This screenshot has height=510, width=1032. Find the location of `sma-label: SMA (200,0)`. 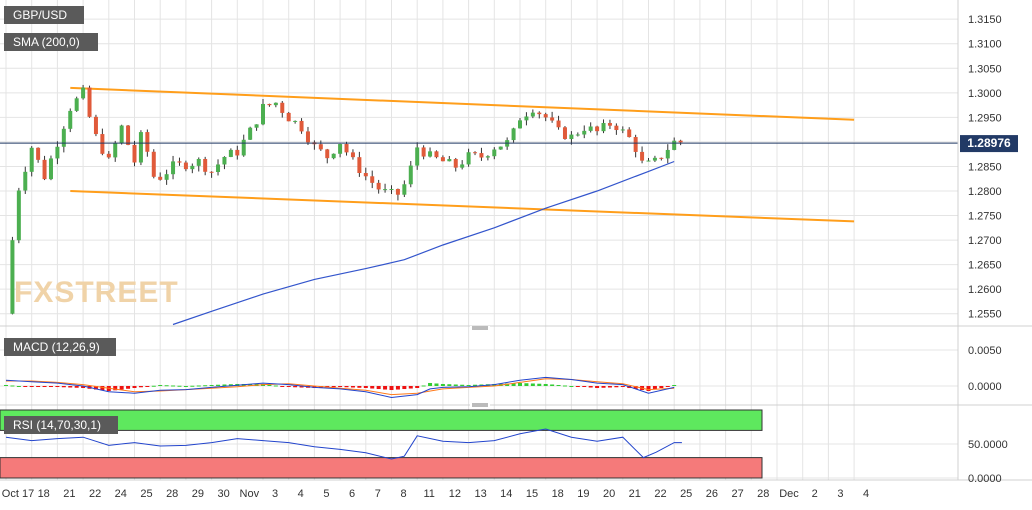

sma-label: SMA (200,0) is located at coordinates (51, 42).